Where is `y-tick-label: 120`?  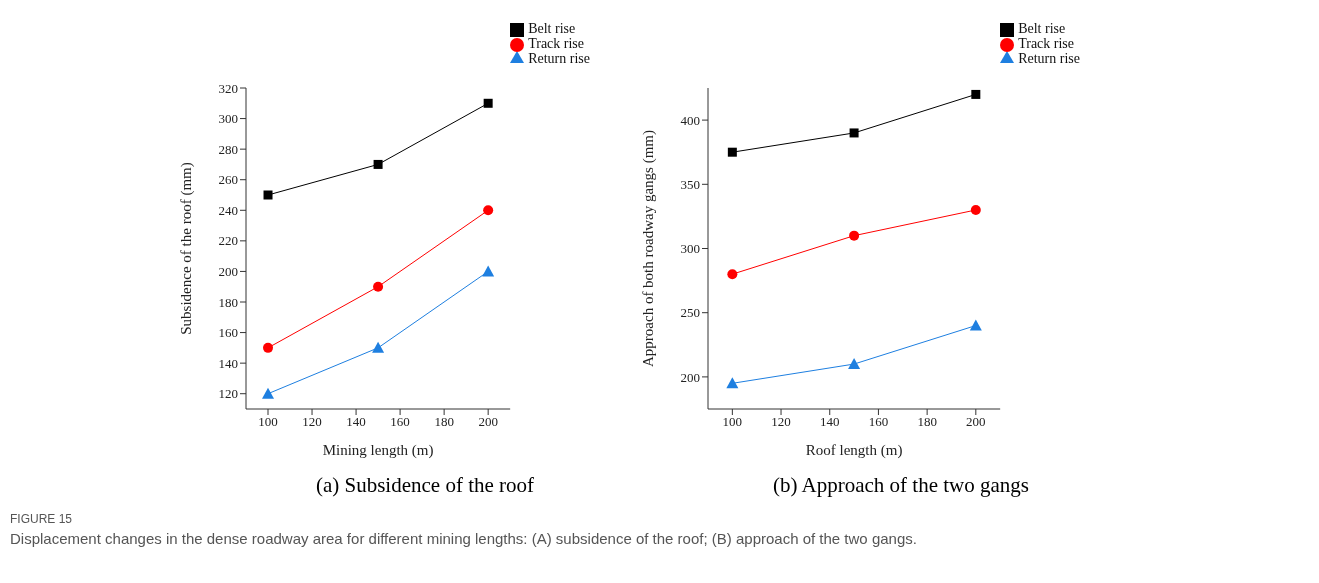
y-tick-label: 120 is located at coordinates (228, 394).